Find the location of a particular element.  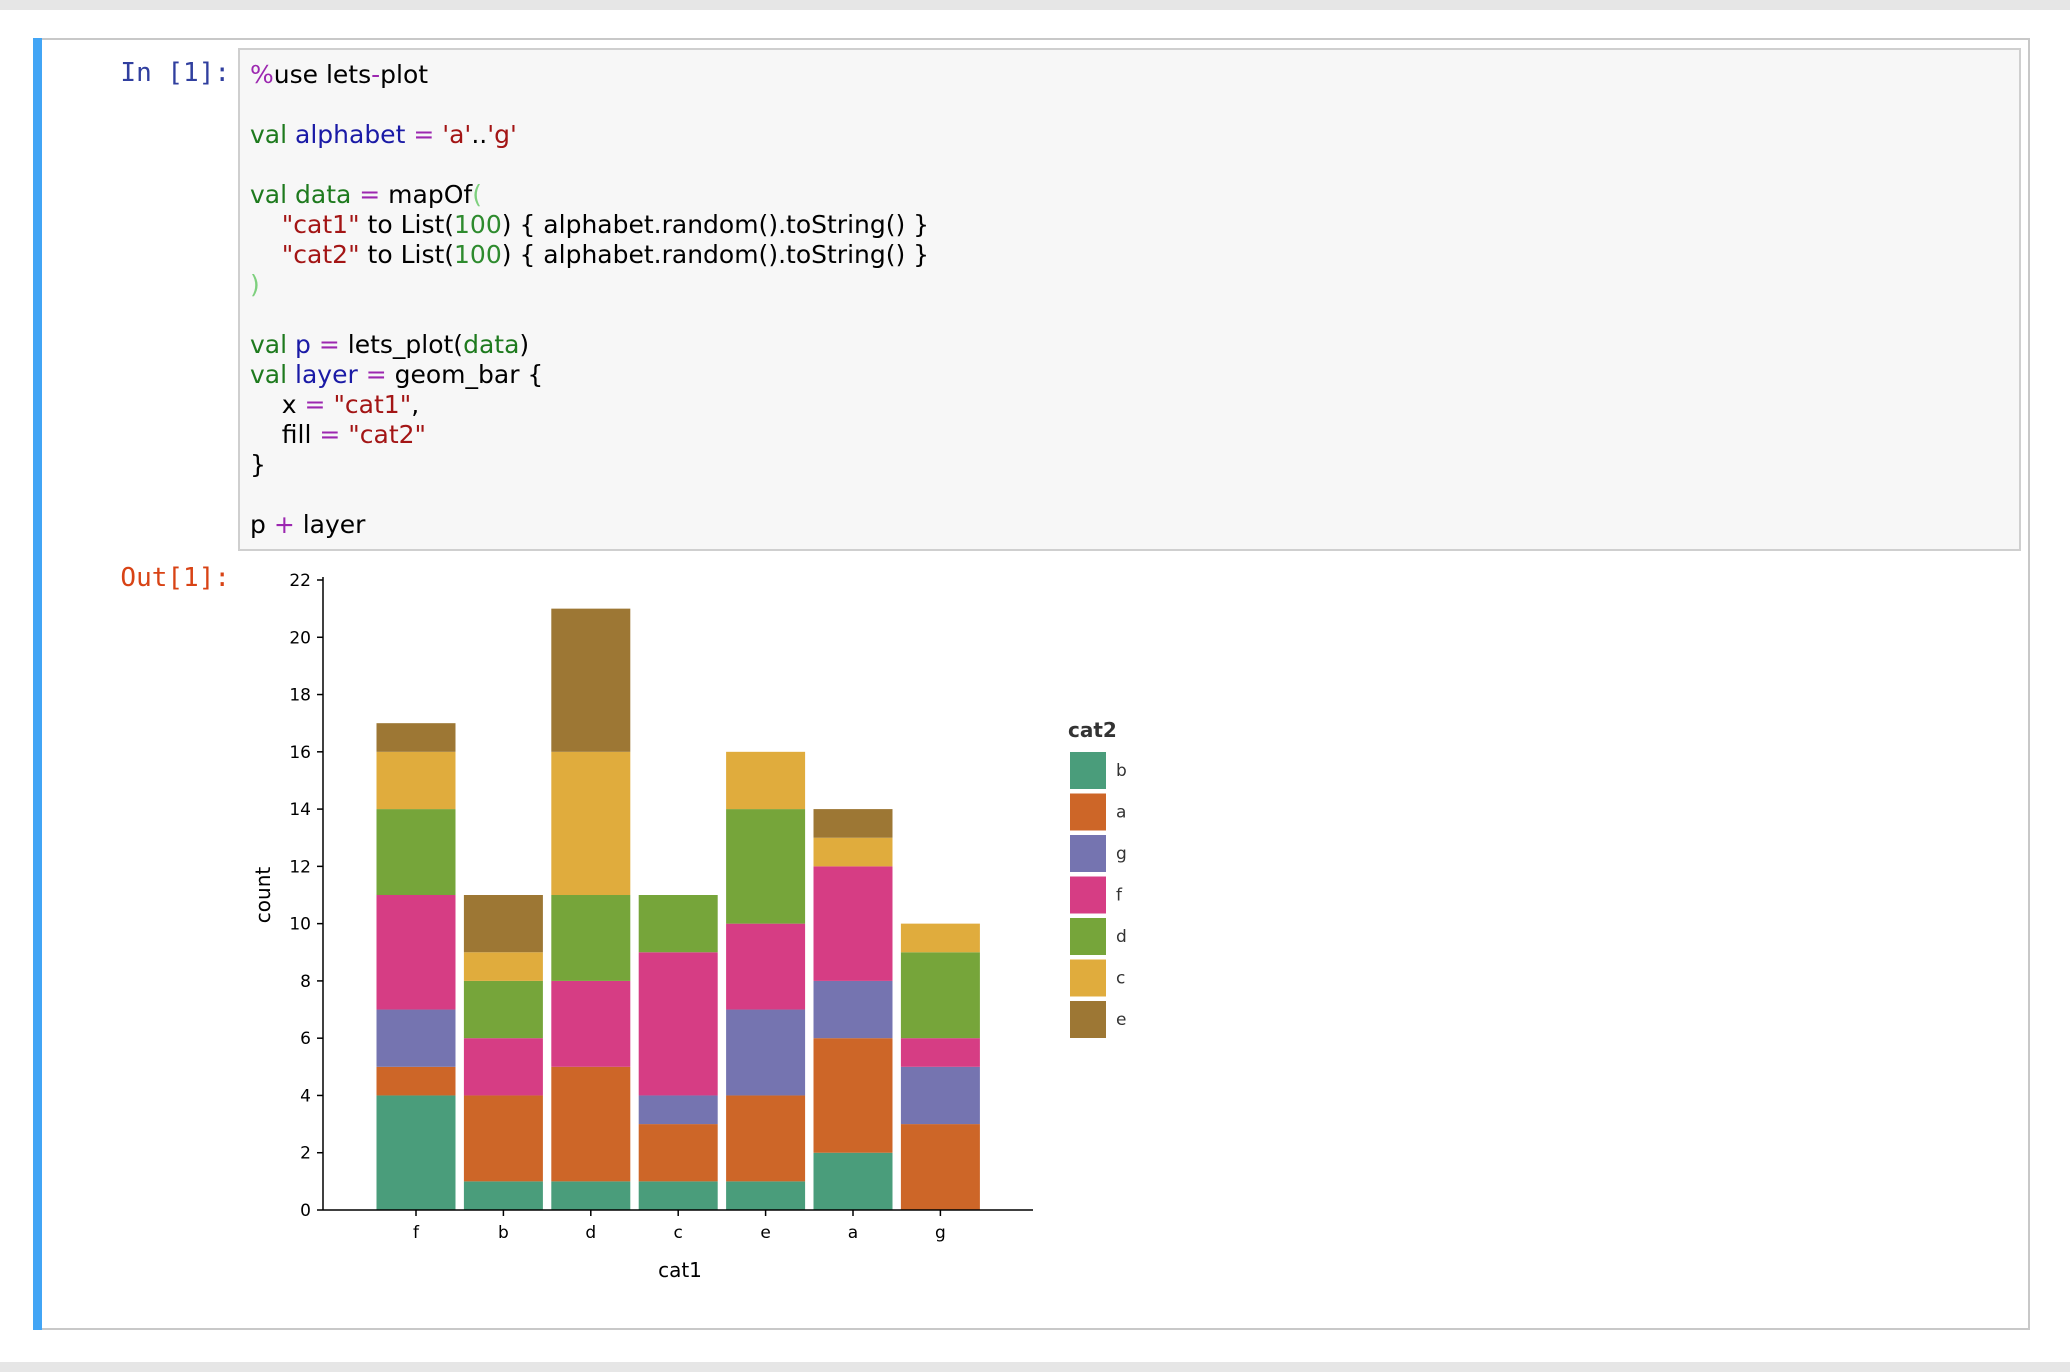

bar-segment-g-f is located at coordinates (940, 1052).